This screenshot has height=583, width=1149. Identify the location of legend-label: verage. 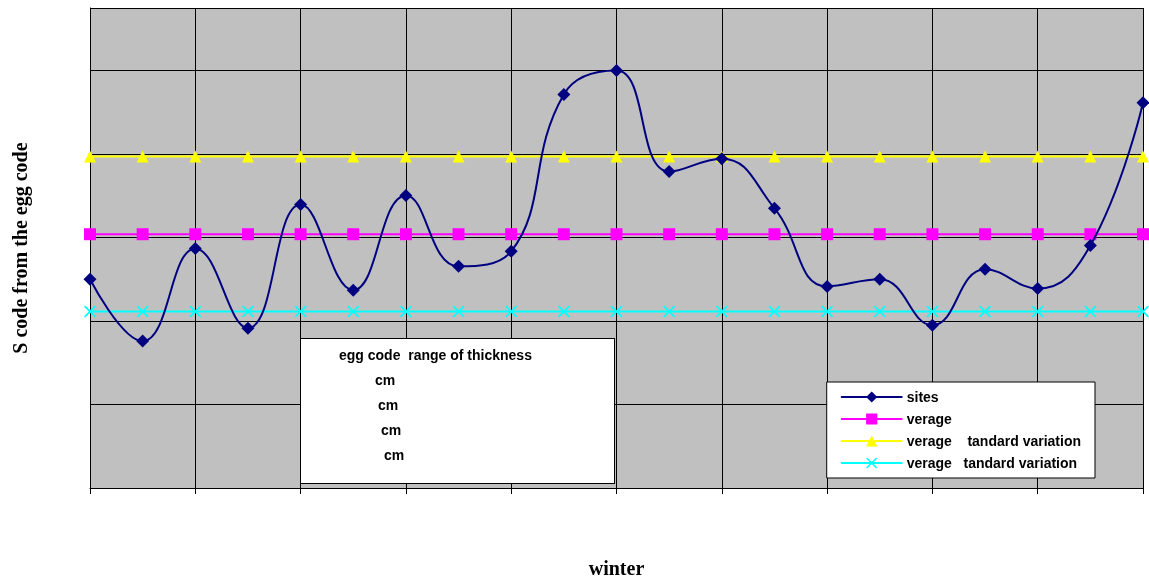
(929, 419).